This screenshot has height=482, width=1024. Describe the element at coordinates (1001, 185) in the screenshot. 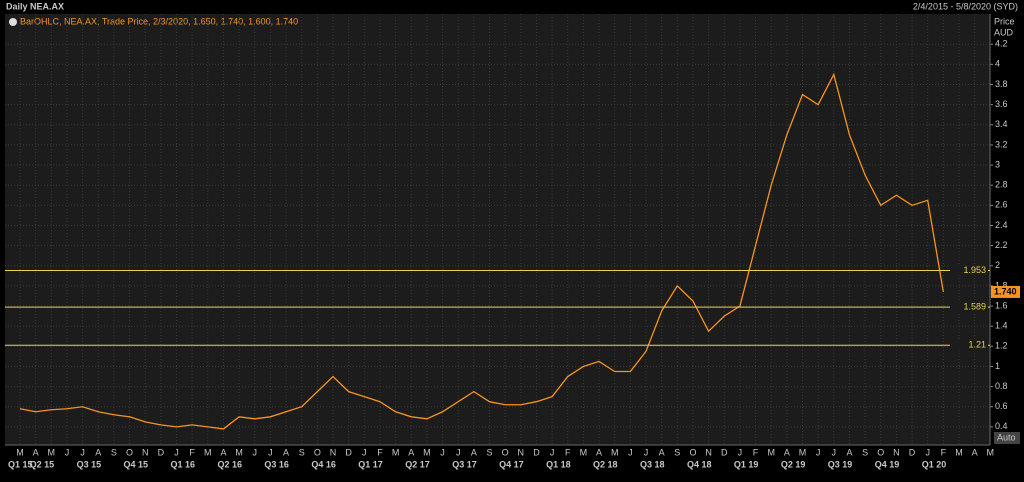

I see `y-tick-label: 2.8` at that location.